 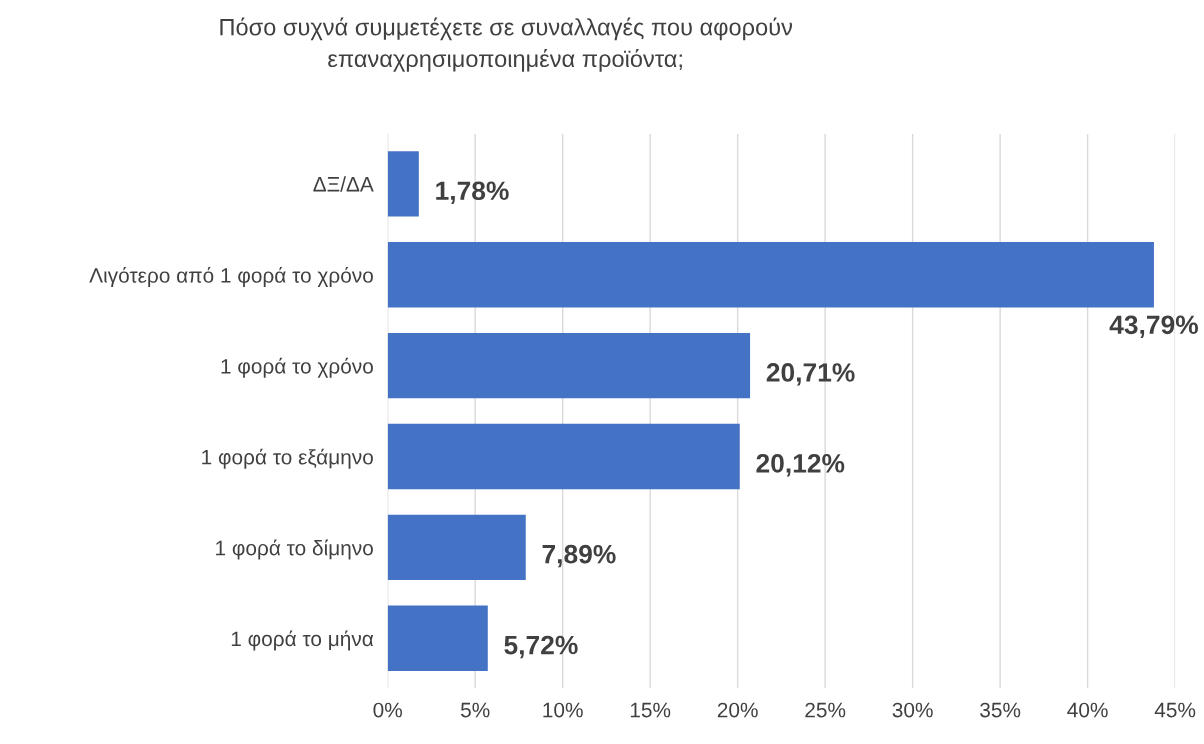 I want to click on x-tick-label: 40%, so click(x=1087, y=710).